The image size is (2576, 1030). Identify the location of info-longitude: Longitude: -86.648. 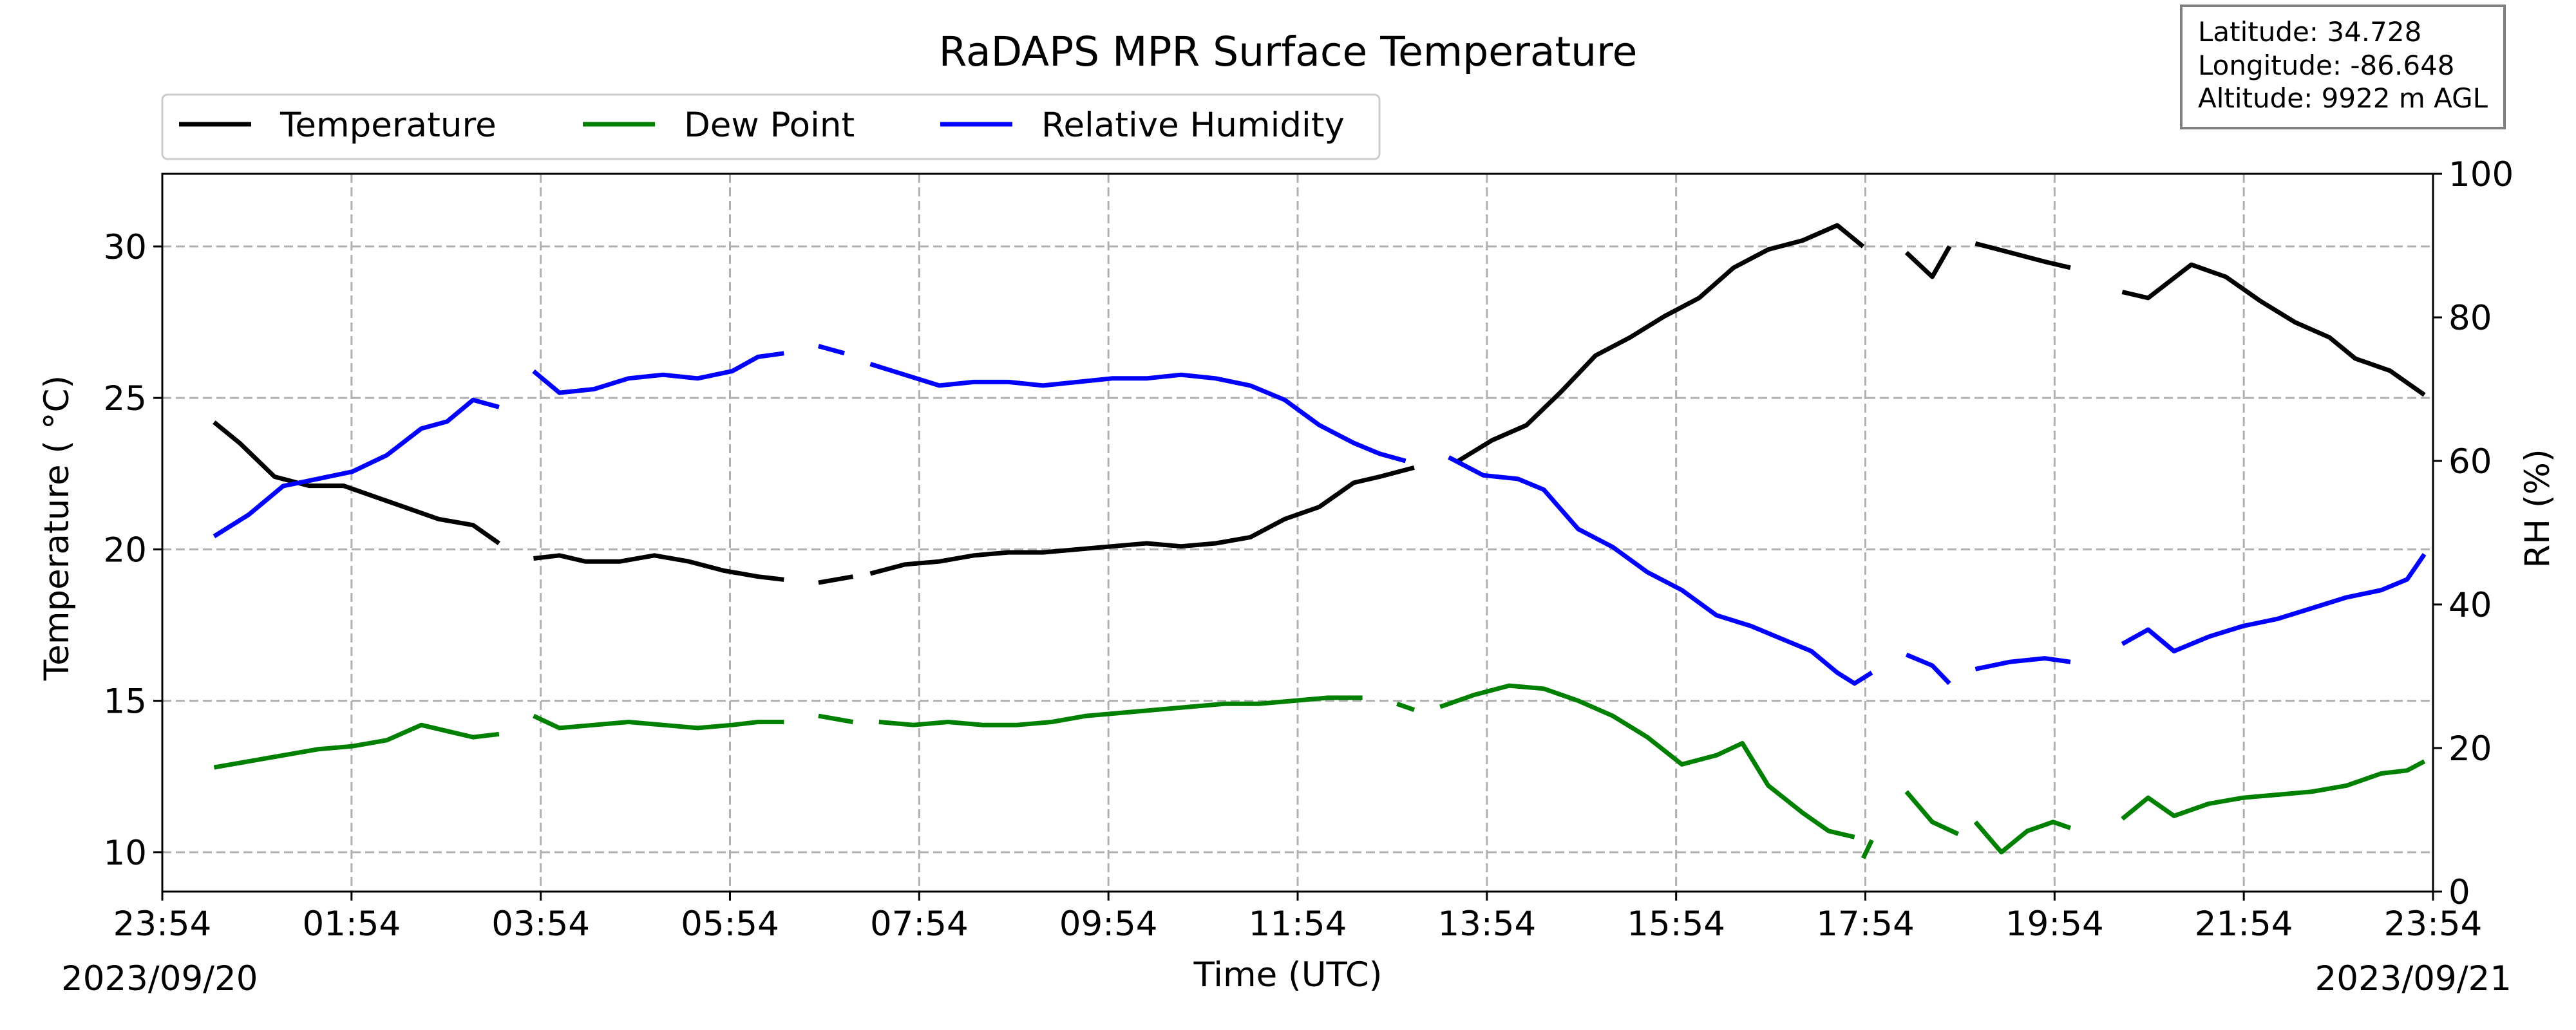
(2326, 66).